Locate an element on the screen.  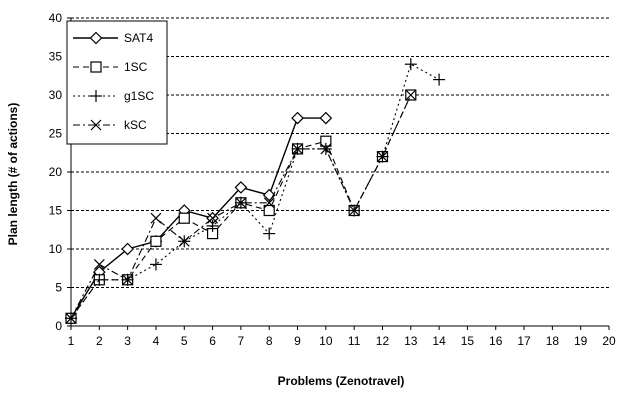
legend: SAT4 1SC g1SC kSC is located at coordinates (117, 82).